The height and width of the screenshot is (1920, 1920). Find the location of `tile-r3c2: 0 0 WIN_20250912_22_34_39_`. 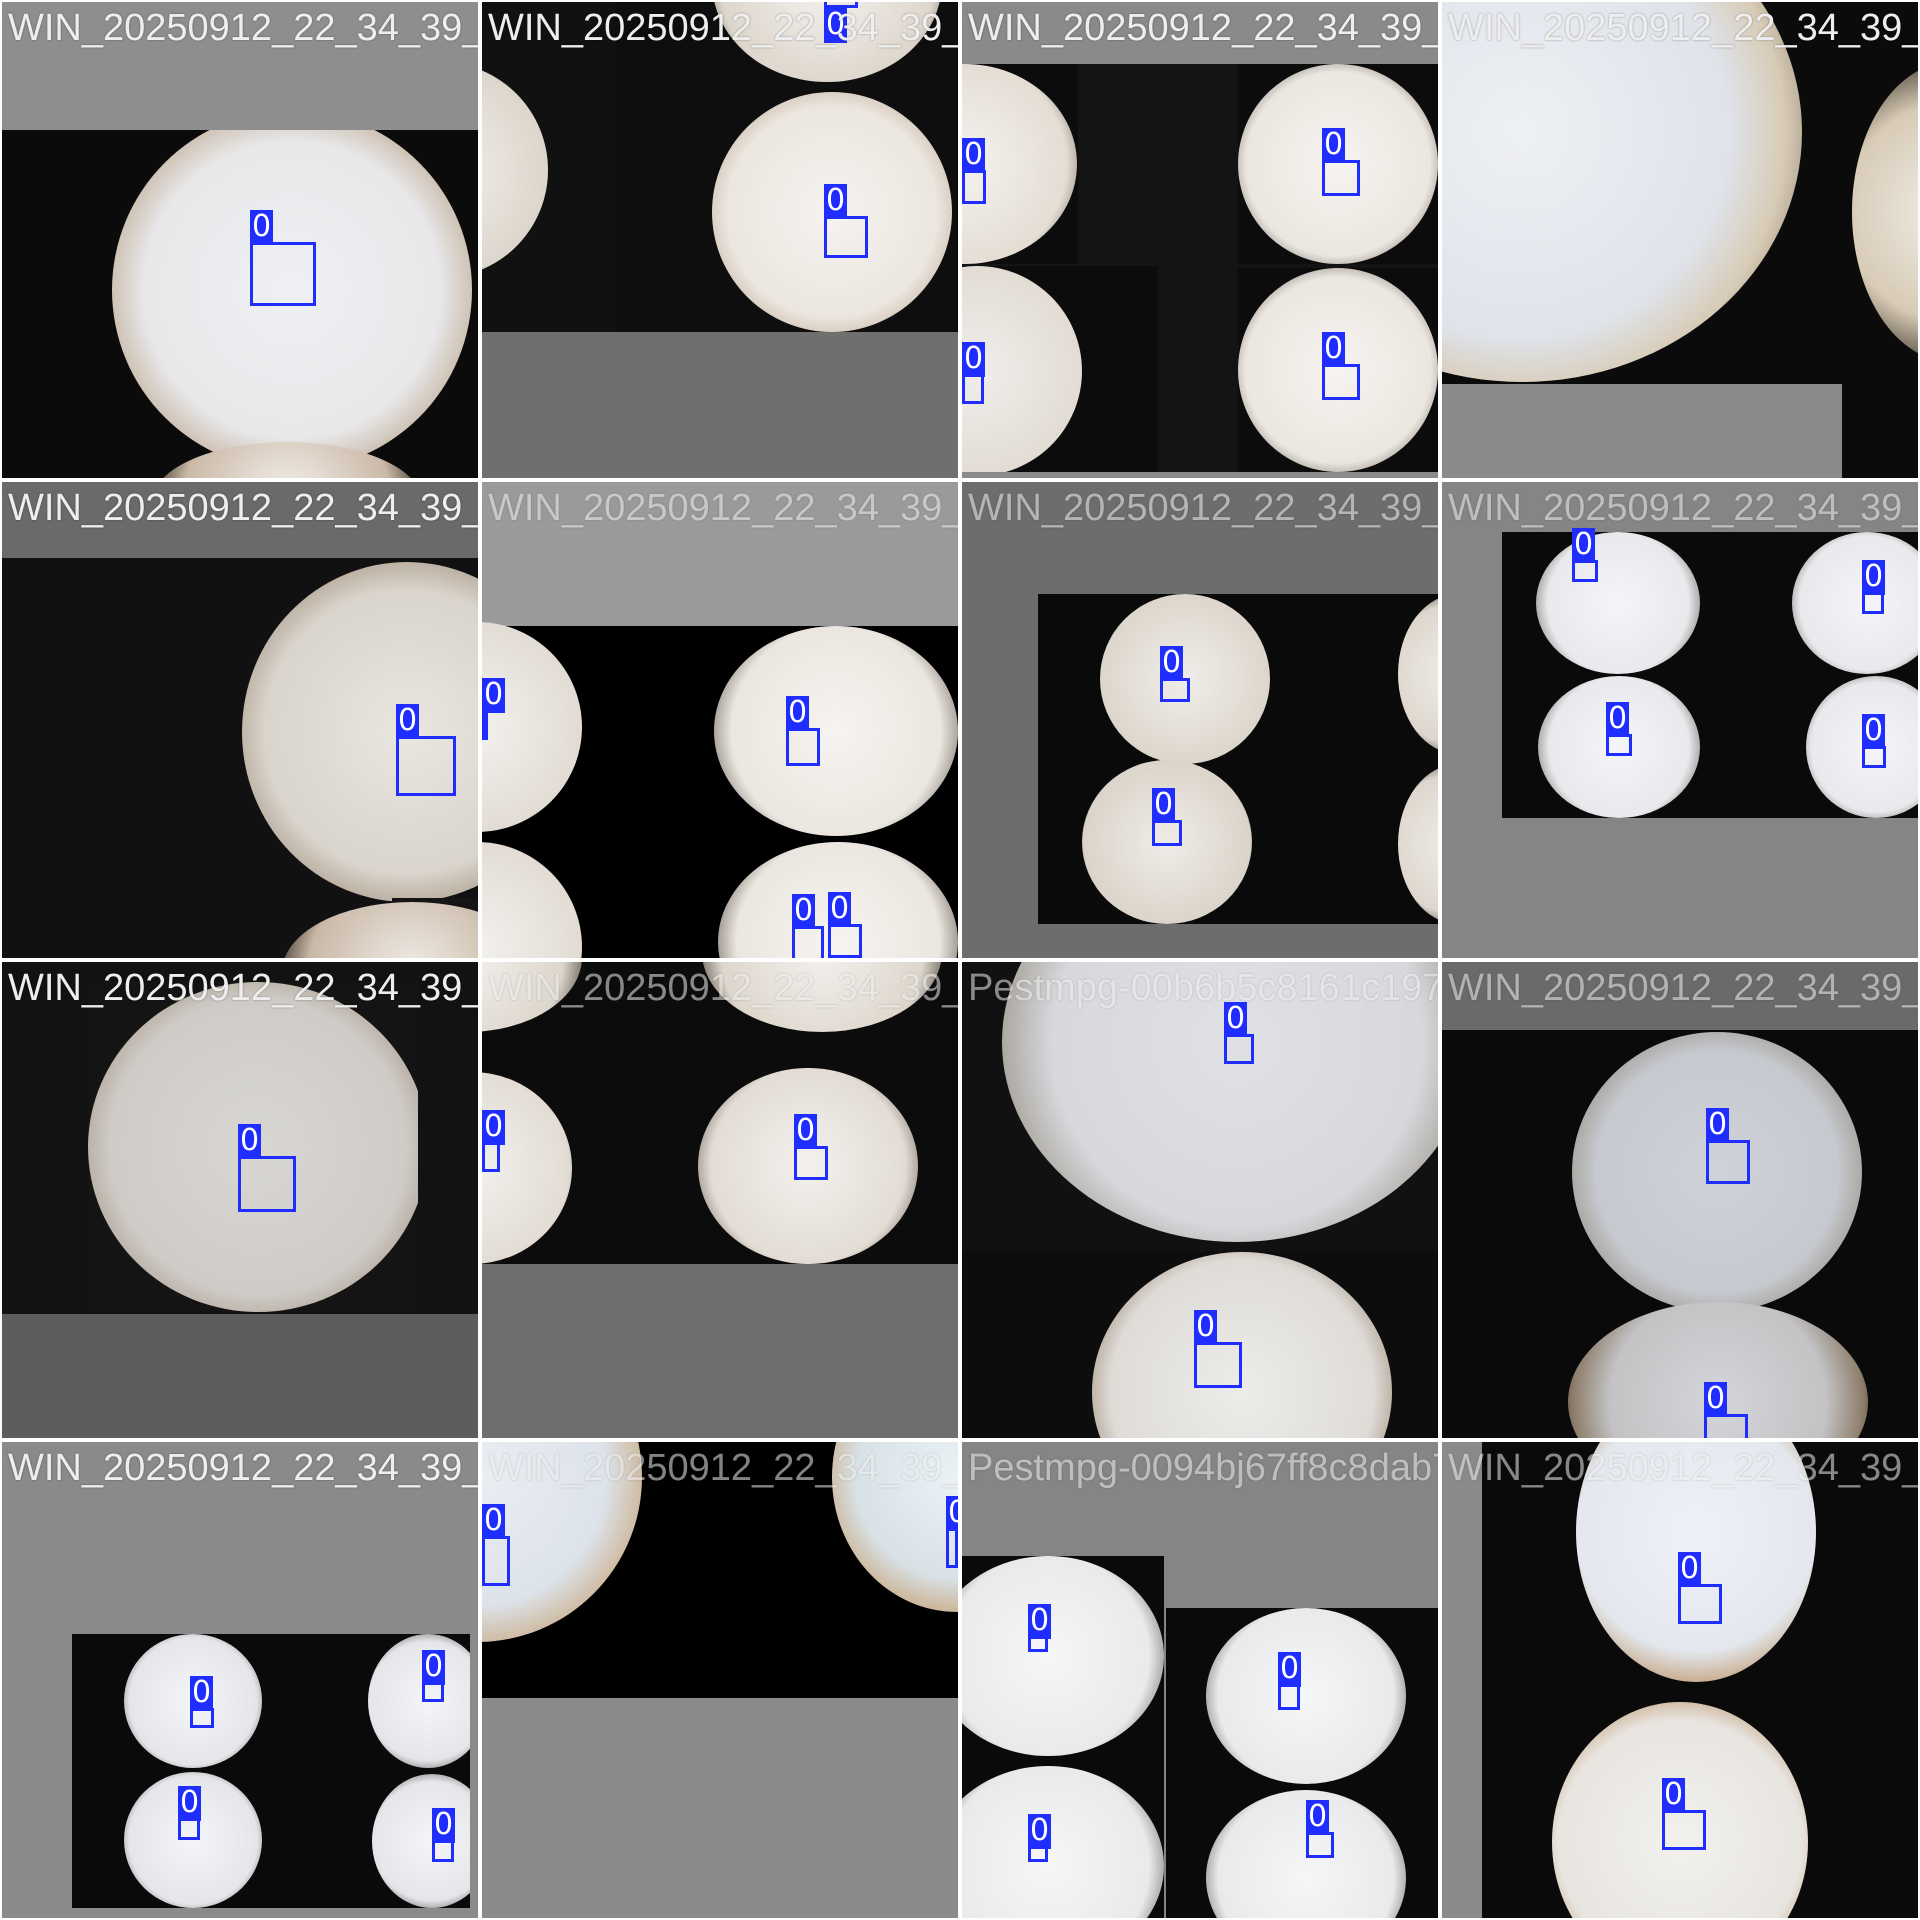

tile-r3c2: 0 0 WIN_20250912_22_34_39_ is located at coordinates (720, 1200).